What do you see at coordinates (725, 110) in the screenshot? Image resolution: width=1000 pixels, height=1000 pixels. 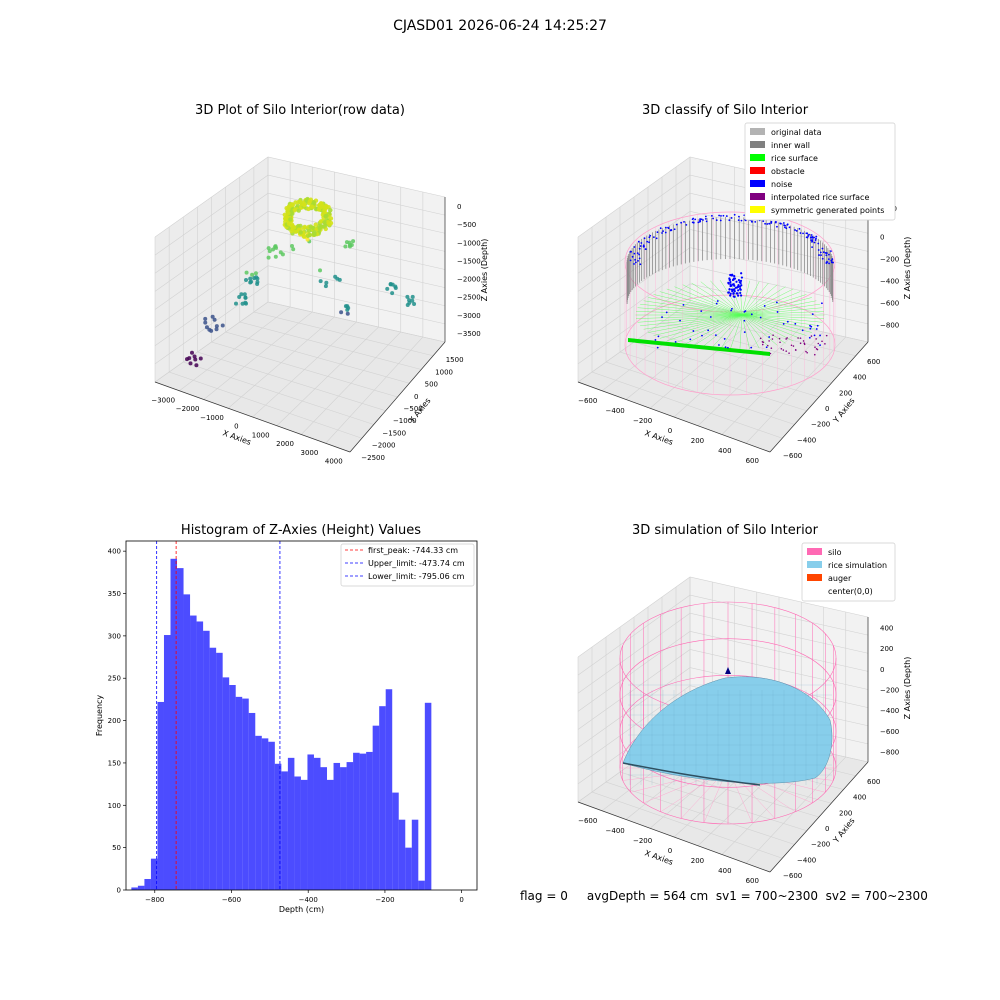 I see `classify-plot-title: 3D classify of Silo Interior` at bounding box center [725, 110].